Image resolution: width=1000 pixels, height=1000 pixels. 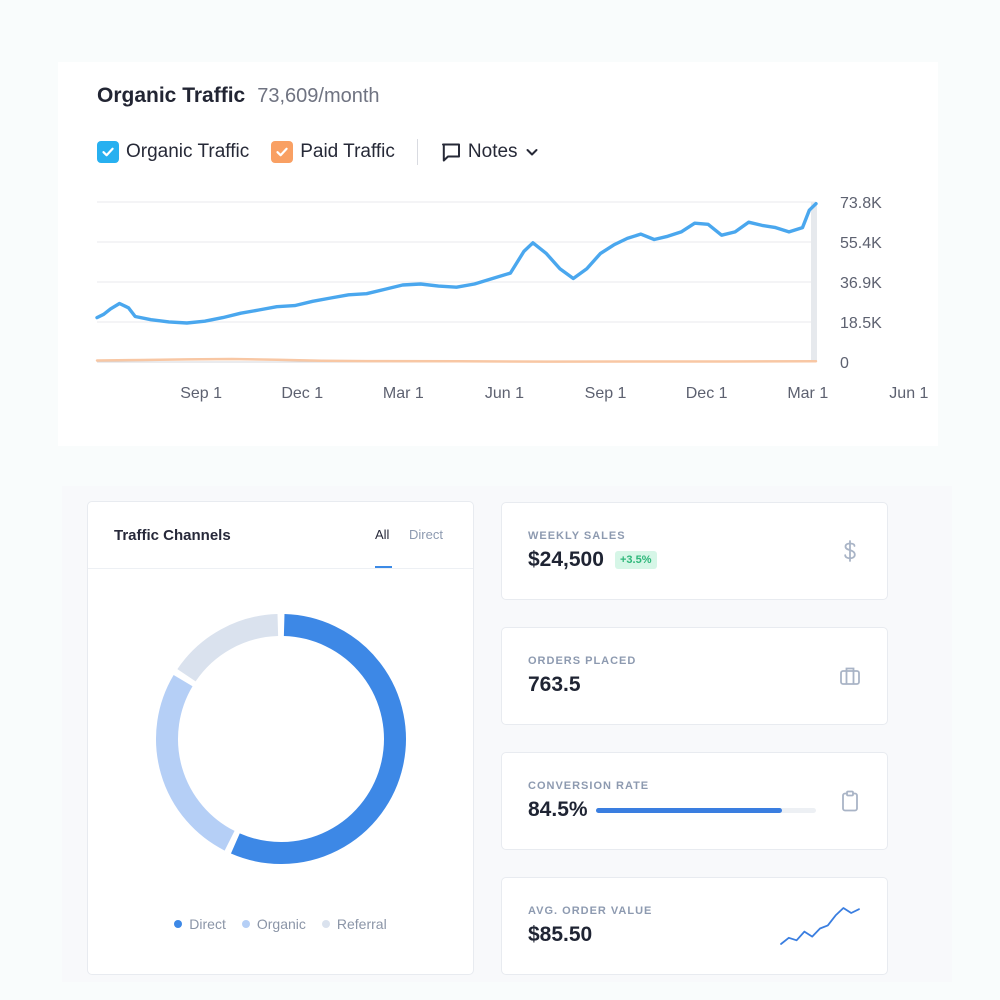 What do you see at coordinates (850, 801) in the screenshot?
I see `clipboard-icon` at bounding box center [850, 801].